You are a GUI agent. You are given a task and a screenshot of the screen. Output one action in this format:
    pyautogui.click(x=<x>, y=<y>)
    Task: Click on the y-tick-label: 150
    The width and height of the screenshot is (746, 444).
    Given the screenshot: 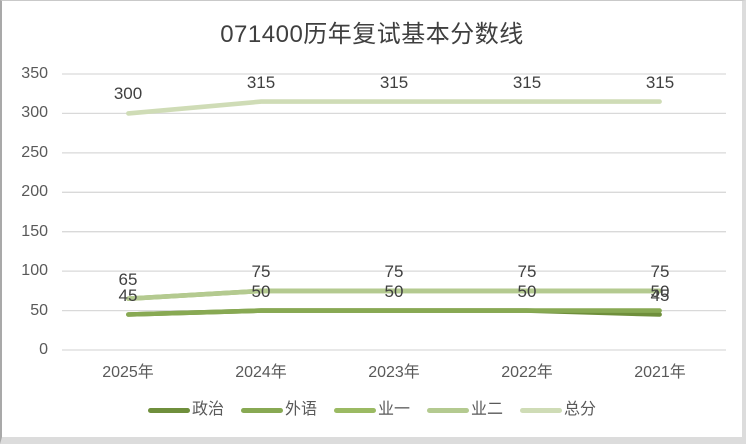 What is the action you would take?
    pyautogui.click(x=34, y=231)
    